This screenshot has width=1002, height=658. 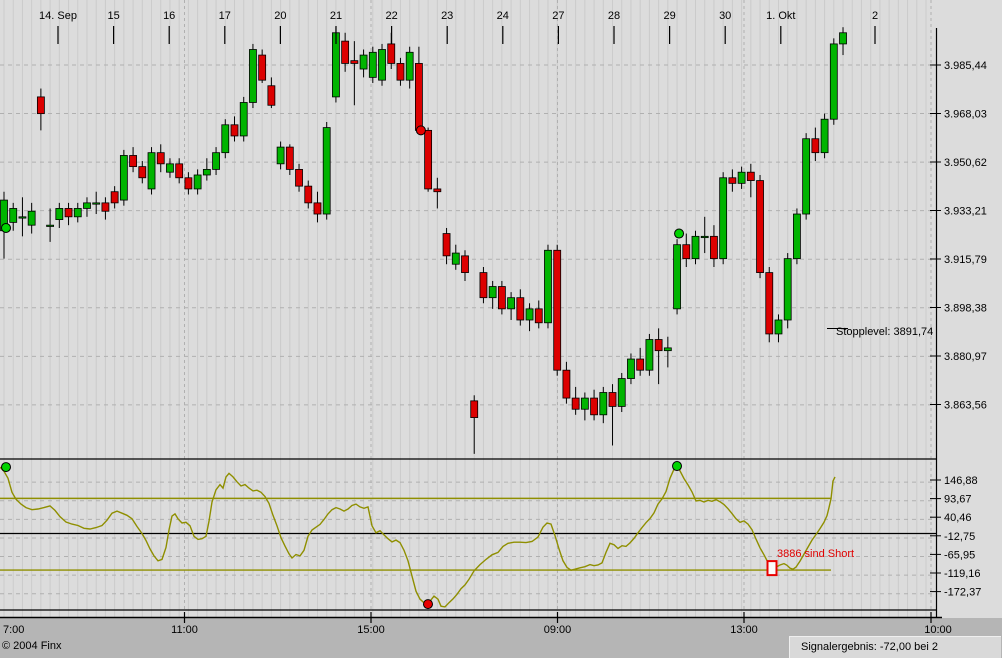 What do you see at coordinates (225, 16) in the screenshot?
I see `date-axis-label: 17` at bounding box center [225, 16].